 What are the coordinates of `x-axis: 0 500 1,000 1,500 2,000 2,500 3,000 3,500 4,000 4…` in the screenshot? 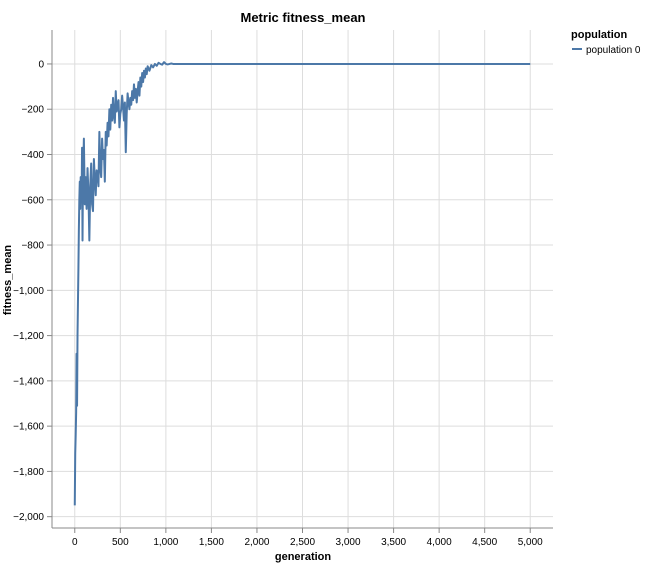 It's located at (307, 538).